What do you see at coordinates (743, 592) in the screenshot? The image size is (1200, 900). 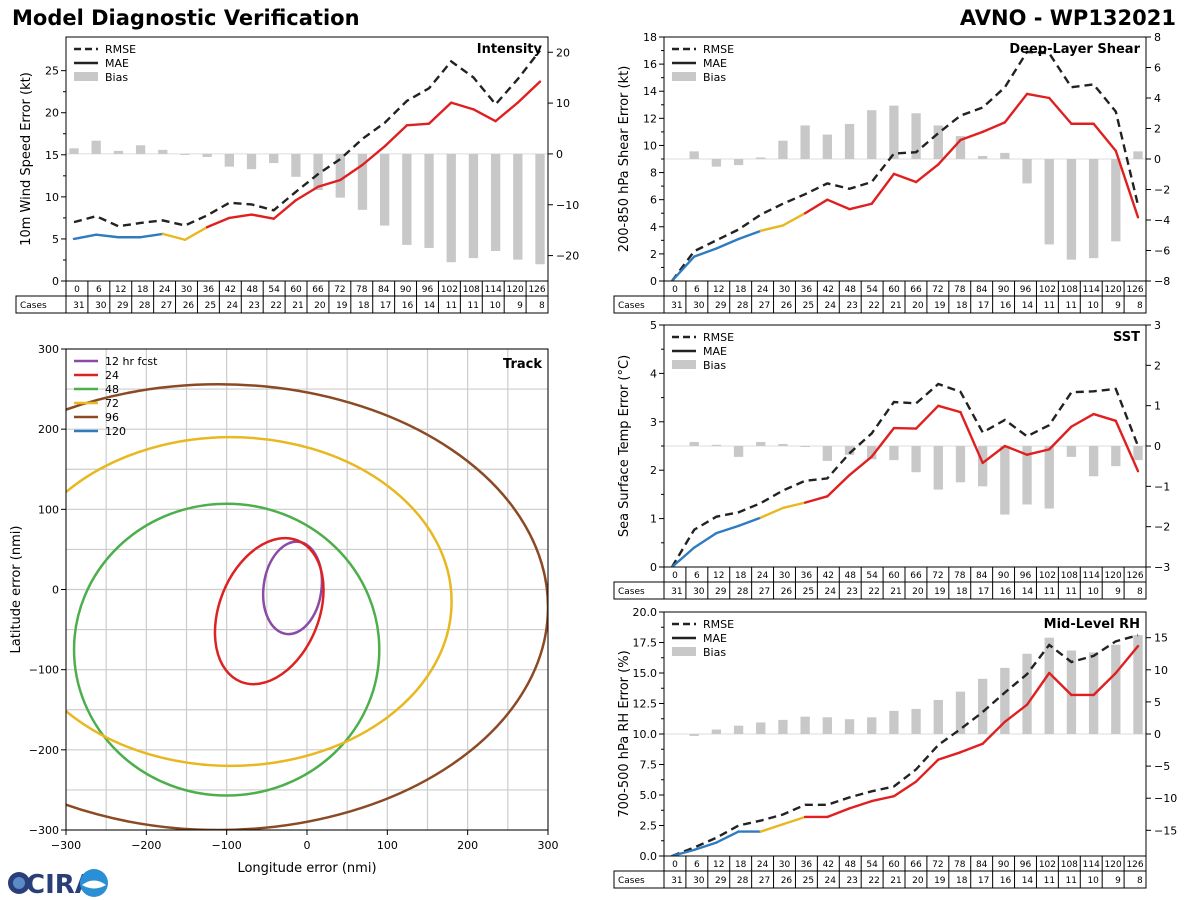 I see `case-count: 28` at bounding box center [743, 592].